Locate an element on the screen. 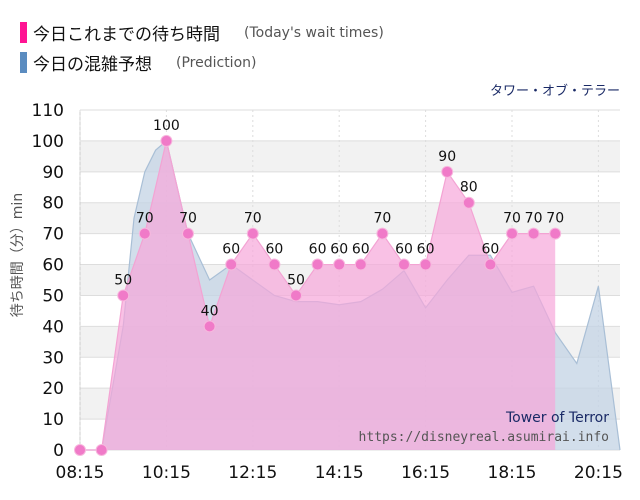 This screenshot has height=500, width=640. legend-actual-label: 今日これまでの待ち時間 is located at coordinates (126, 35).